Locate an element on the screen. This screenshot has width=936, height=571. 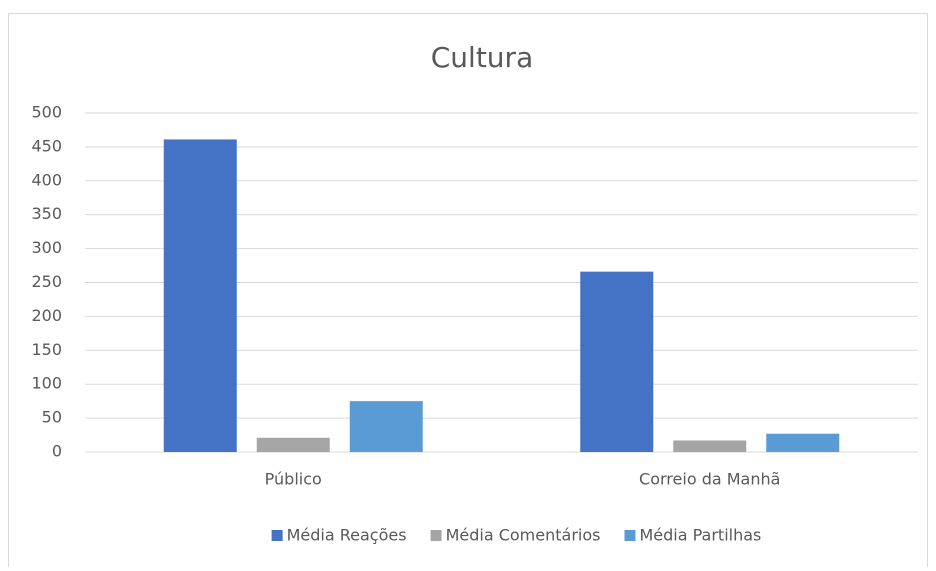
legend-label: Média Reações is located at coordinates (347, 535).